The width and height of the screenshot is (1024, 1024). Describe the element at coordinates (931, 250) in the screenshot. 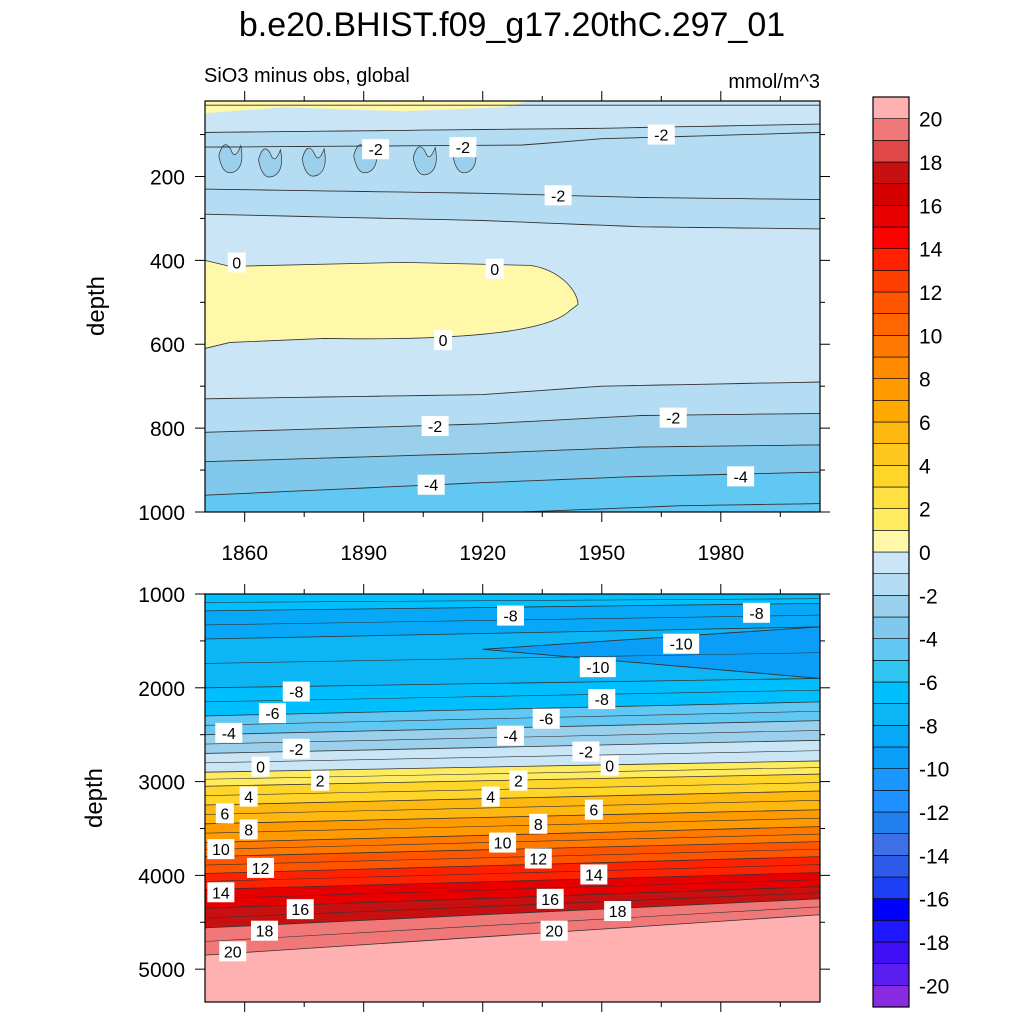

I see `colorbar-tick-label: 14` at that location.